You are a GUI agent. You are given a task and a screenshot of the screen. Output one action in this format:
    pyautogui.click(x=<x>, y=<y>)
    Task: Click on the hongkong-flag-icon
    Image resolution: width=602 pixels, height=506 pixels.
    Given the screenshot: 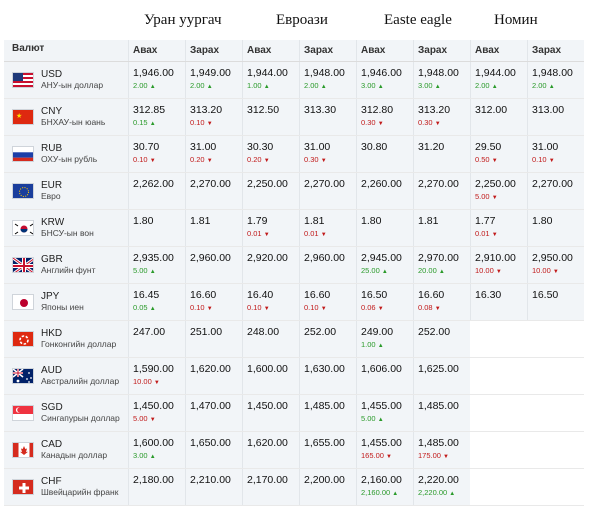 What is the action you would take?
    pyautogui.click(x=23, y=339)
    